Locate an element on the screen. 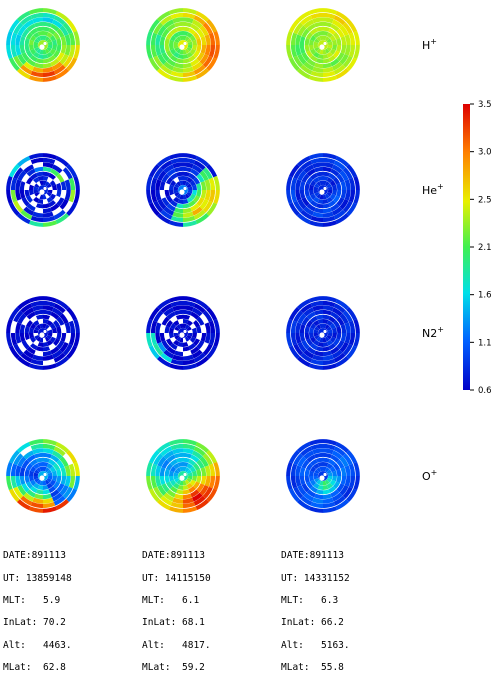 This screenshot has width=498, height=685. row-label-species: H is located at coordinates (426, 45).